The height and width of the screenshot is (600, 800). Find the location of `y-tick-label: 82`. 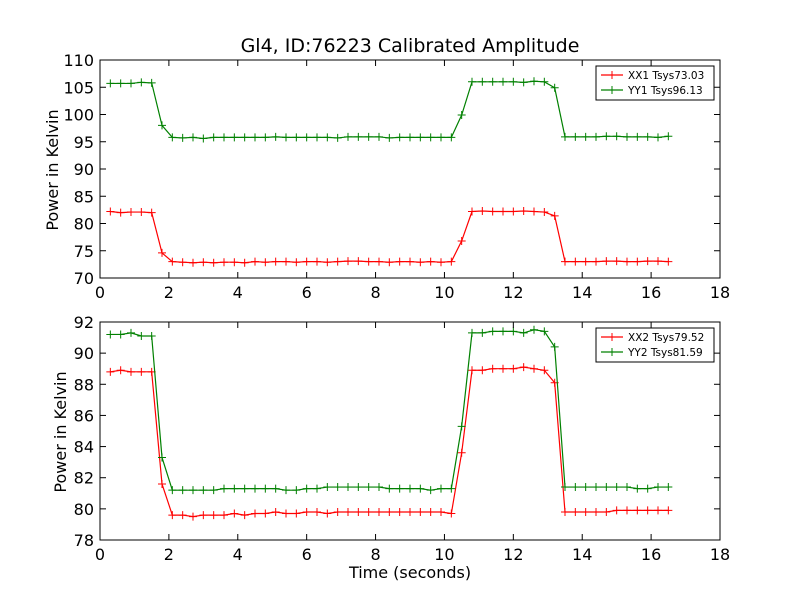

y-tick-label: 82 is located at coordinates (84, 478).